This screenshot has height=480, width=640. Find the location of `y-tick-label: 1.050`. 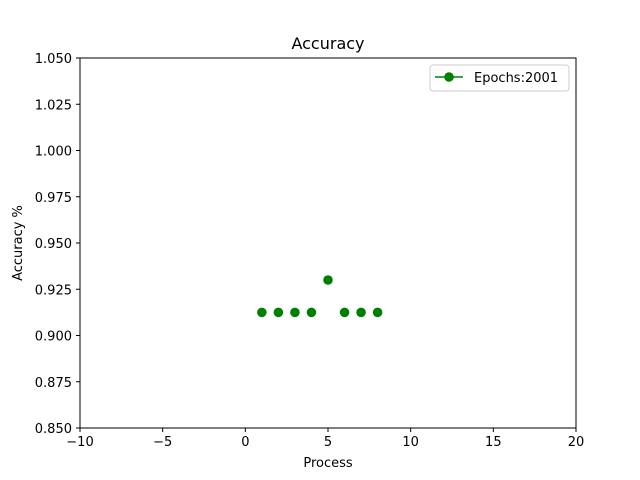

y-tick-label: 1.050 is located at coordinates (53, 59).